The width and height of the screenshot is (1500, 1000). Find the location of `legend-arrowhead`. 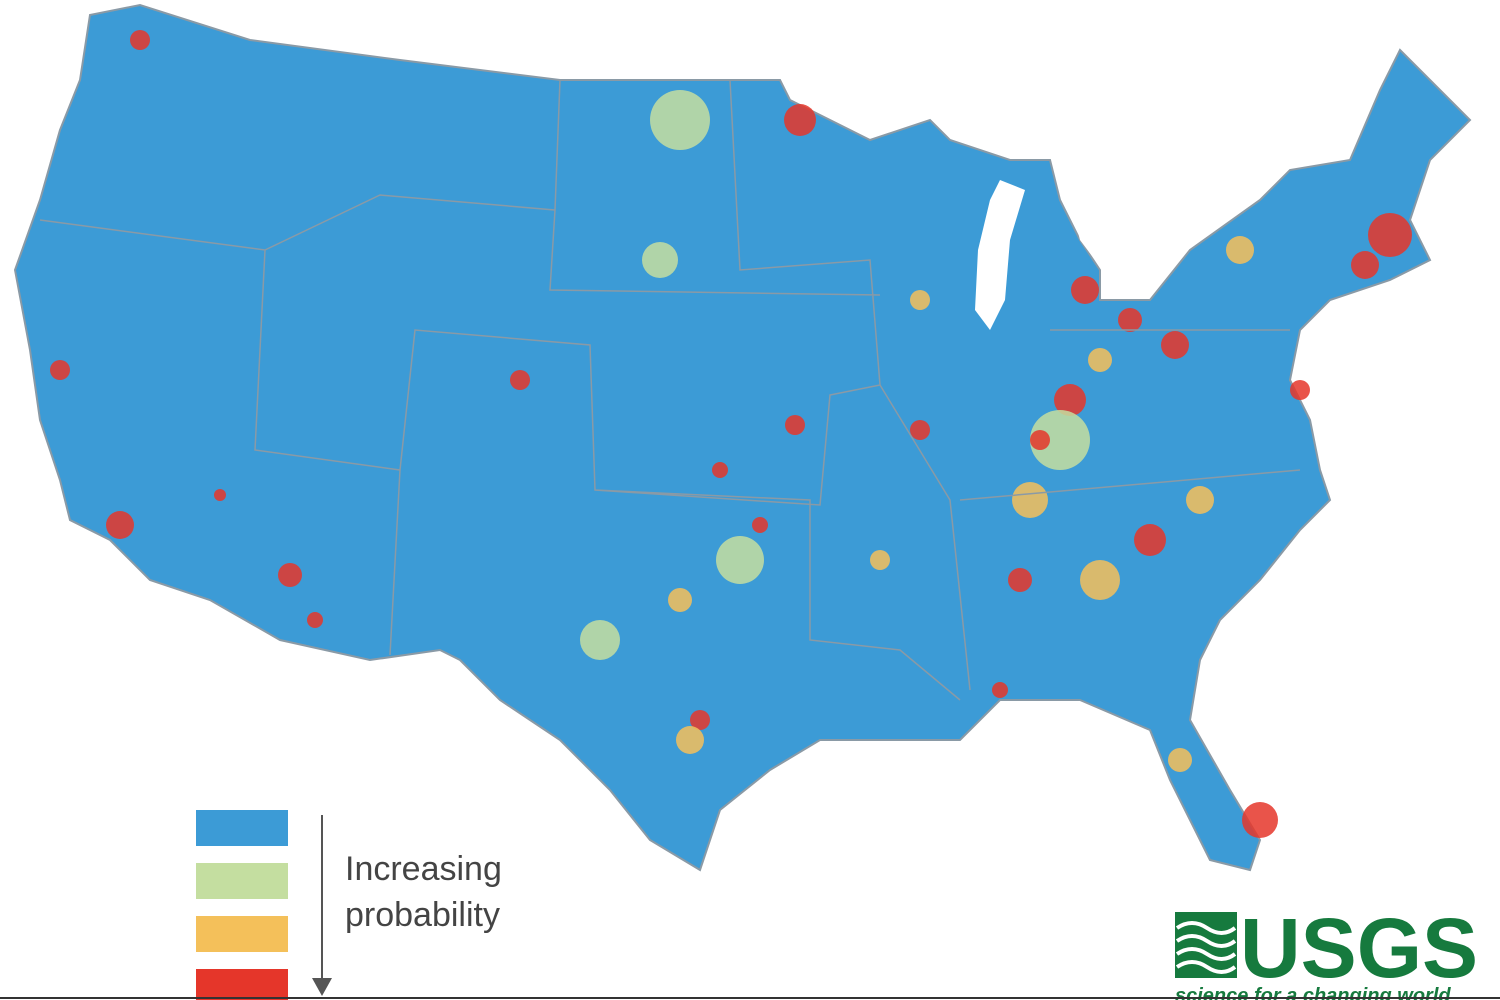

legend-arrowhead is located at coordinates (322, 987).